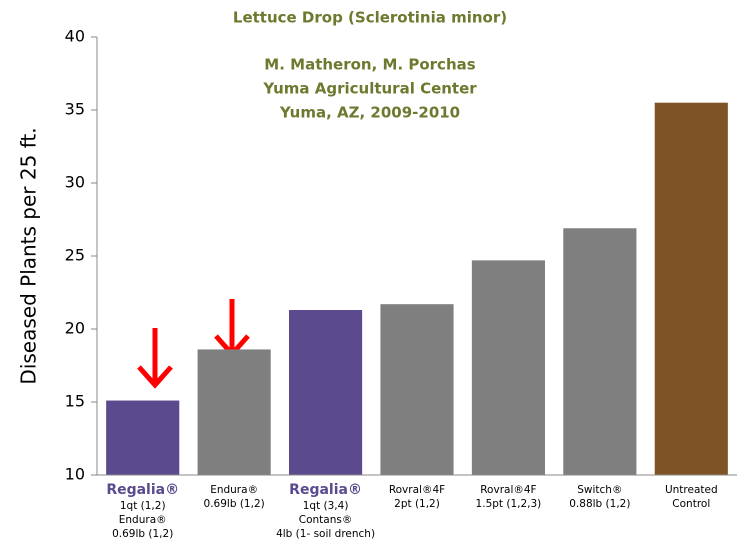 The width and height of the screenshot is (741, 552). I want to click on x-tick-label: Switch®, so click(599, 490).